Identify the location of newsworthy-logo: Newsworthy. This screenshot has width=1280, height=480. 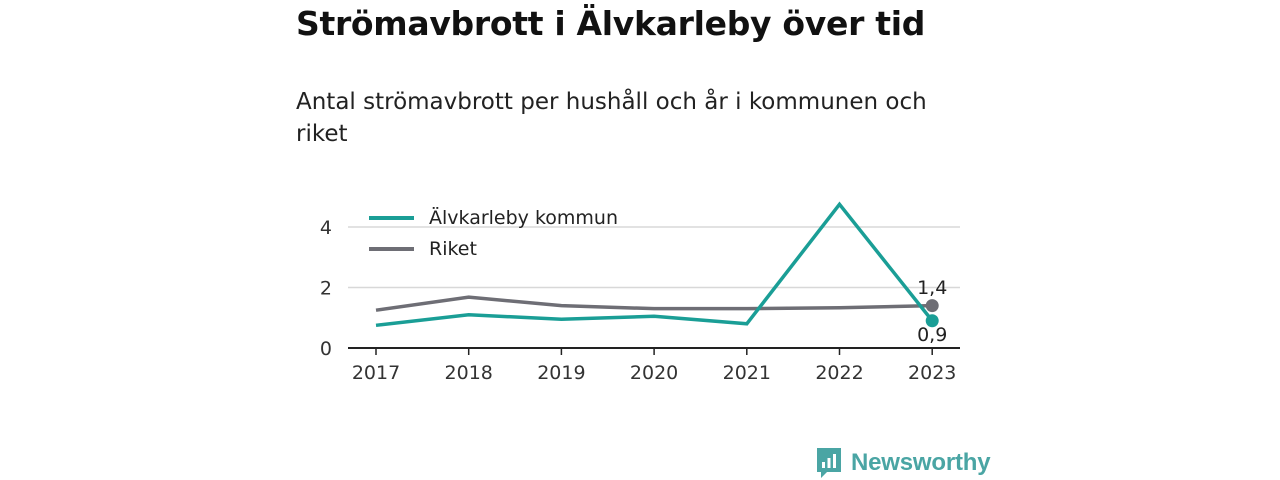
(903, 463).